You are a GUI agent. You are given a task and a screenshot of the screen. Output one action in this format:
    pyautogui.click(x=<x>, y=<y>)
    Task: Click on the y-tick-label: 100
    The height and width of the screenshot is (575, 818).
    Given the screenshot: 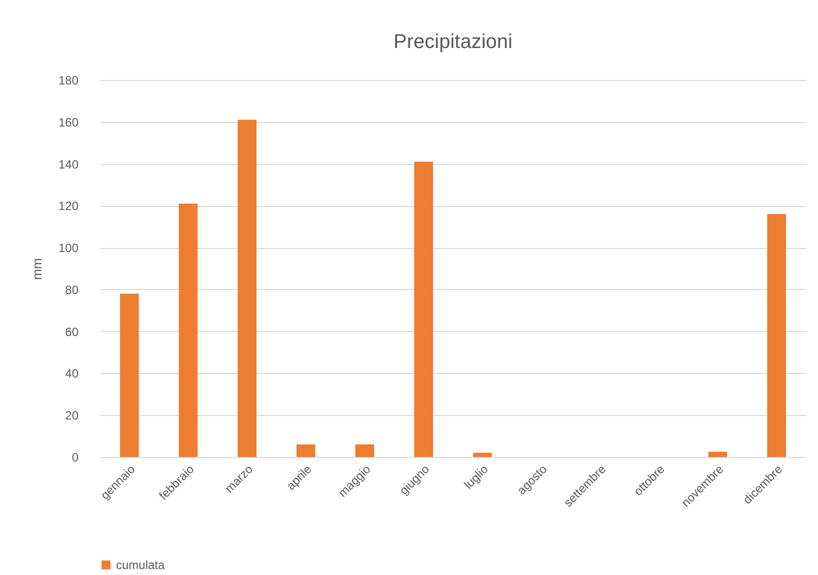 What is the action you would take?
    pyautogui.click(x=68, y=248)
    